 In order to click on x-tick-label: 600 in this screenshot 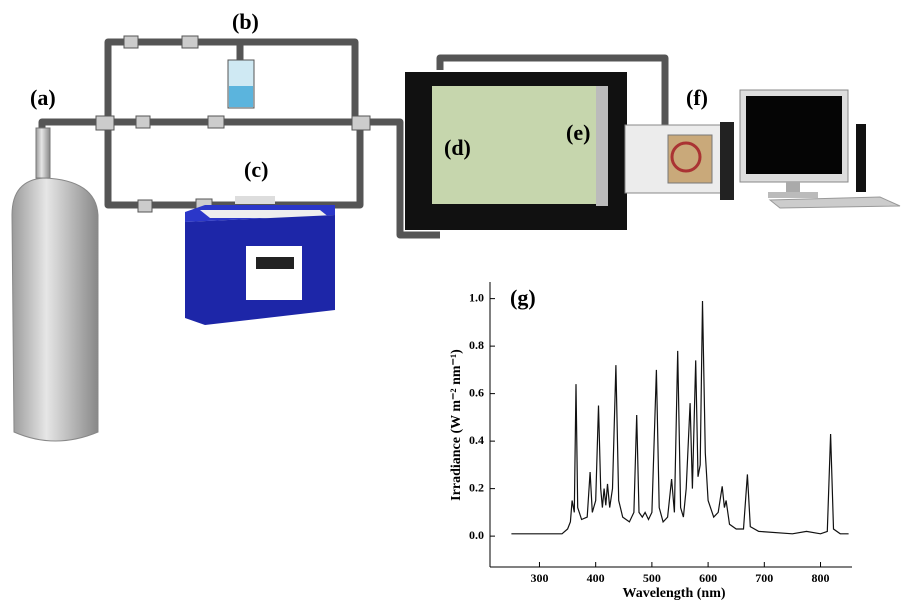, I will do `click(708, 578)`.